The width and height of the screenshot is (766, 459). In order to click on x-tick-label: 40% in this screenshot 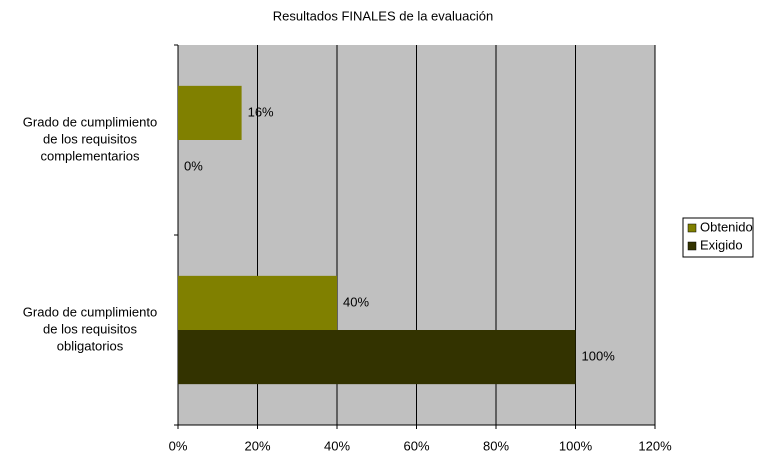, I will do `click(337, 445)`.